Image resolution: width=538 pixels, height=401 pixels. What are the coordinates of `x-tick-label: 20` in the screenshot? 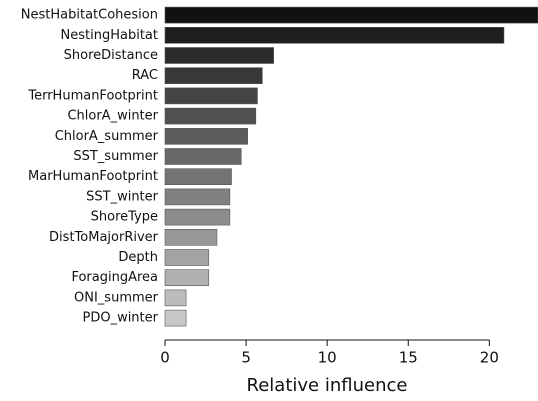 It's located at (489, 358).